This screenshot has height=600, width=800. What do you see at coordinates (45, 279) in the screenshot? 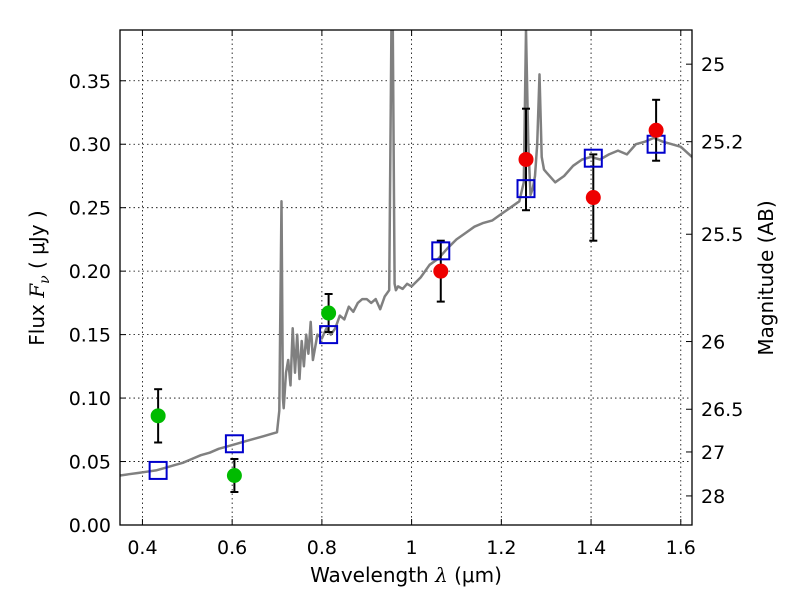
I see `y-axis-subscript: ν` at bounding box center [45, 279].